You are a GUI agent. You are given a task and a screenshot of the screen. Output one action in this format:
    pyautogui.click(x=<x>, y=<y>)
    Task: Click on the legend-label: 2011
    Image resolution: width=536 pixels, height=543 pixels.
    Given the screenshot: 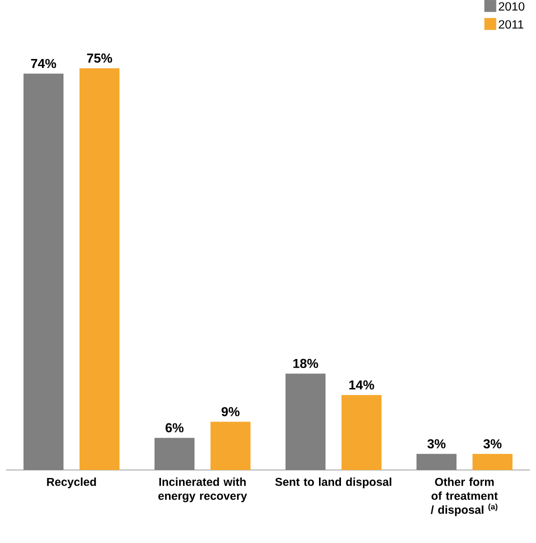 What is the action you would take?
    pyautogui.click(x=511, y=24)
    